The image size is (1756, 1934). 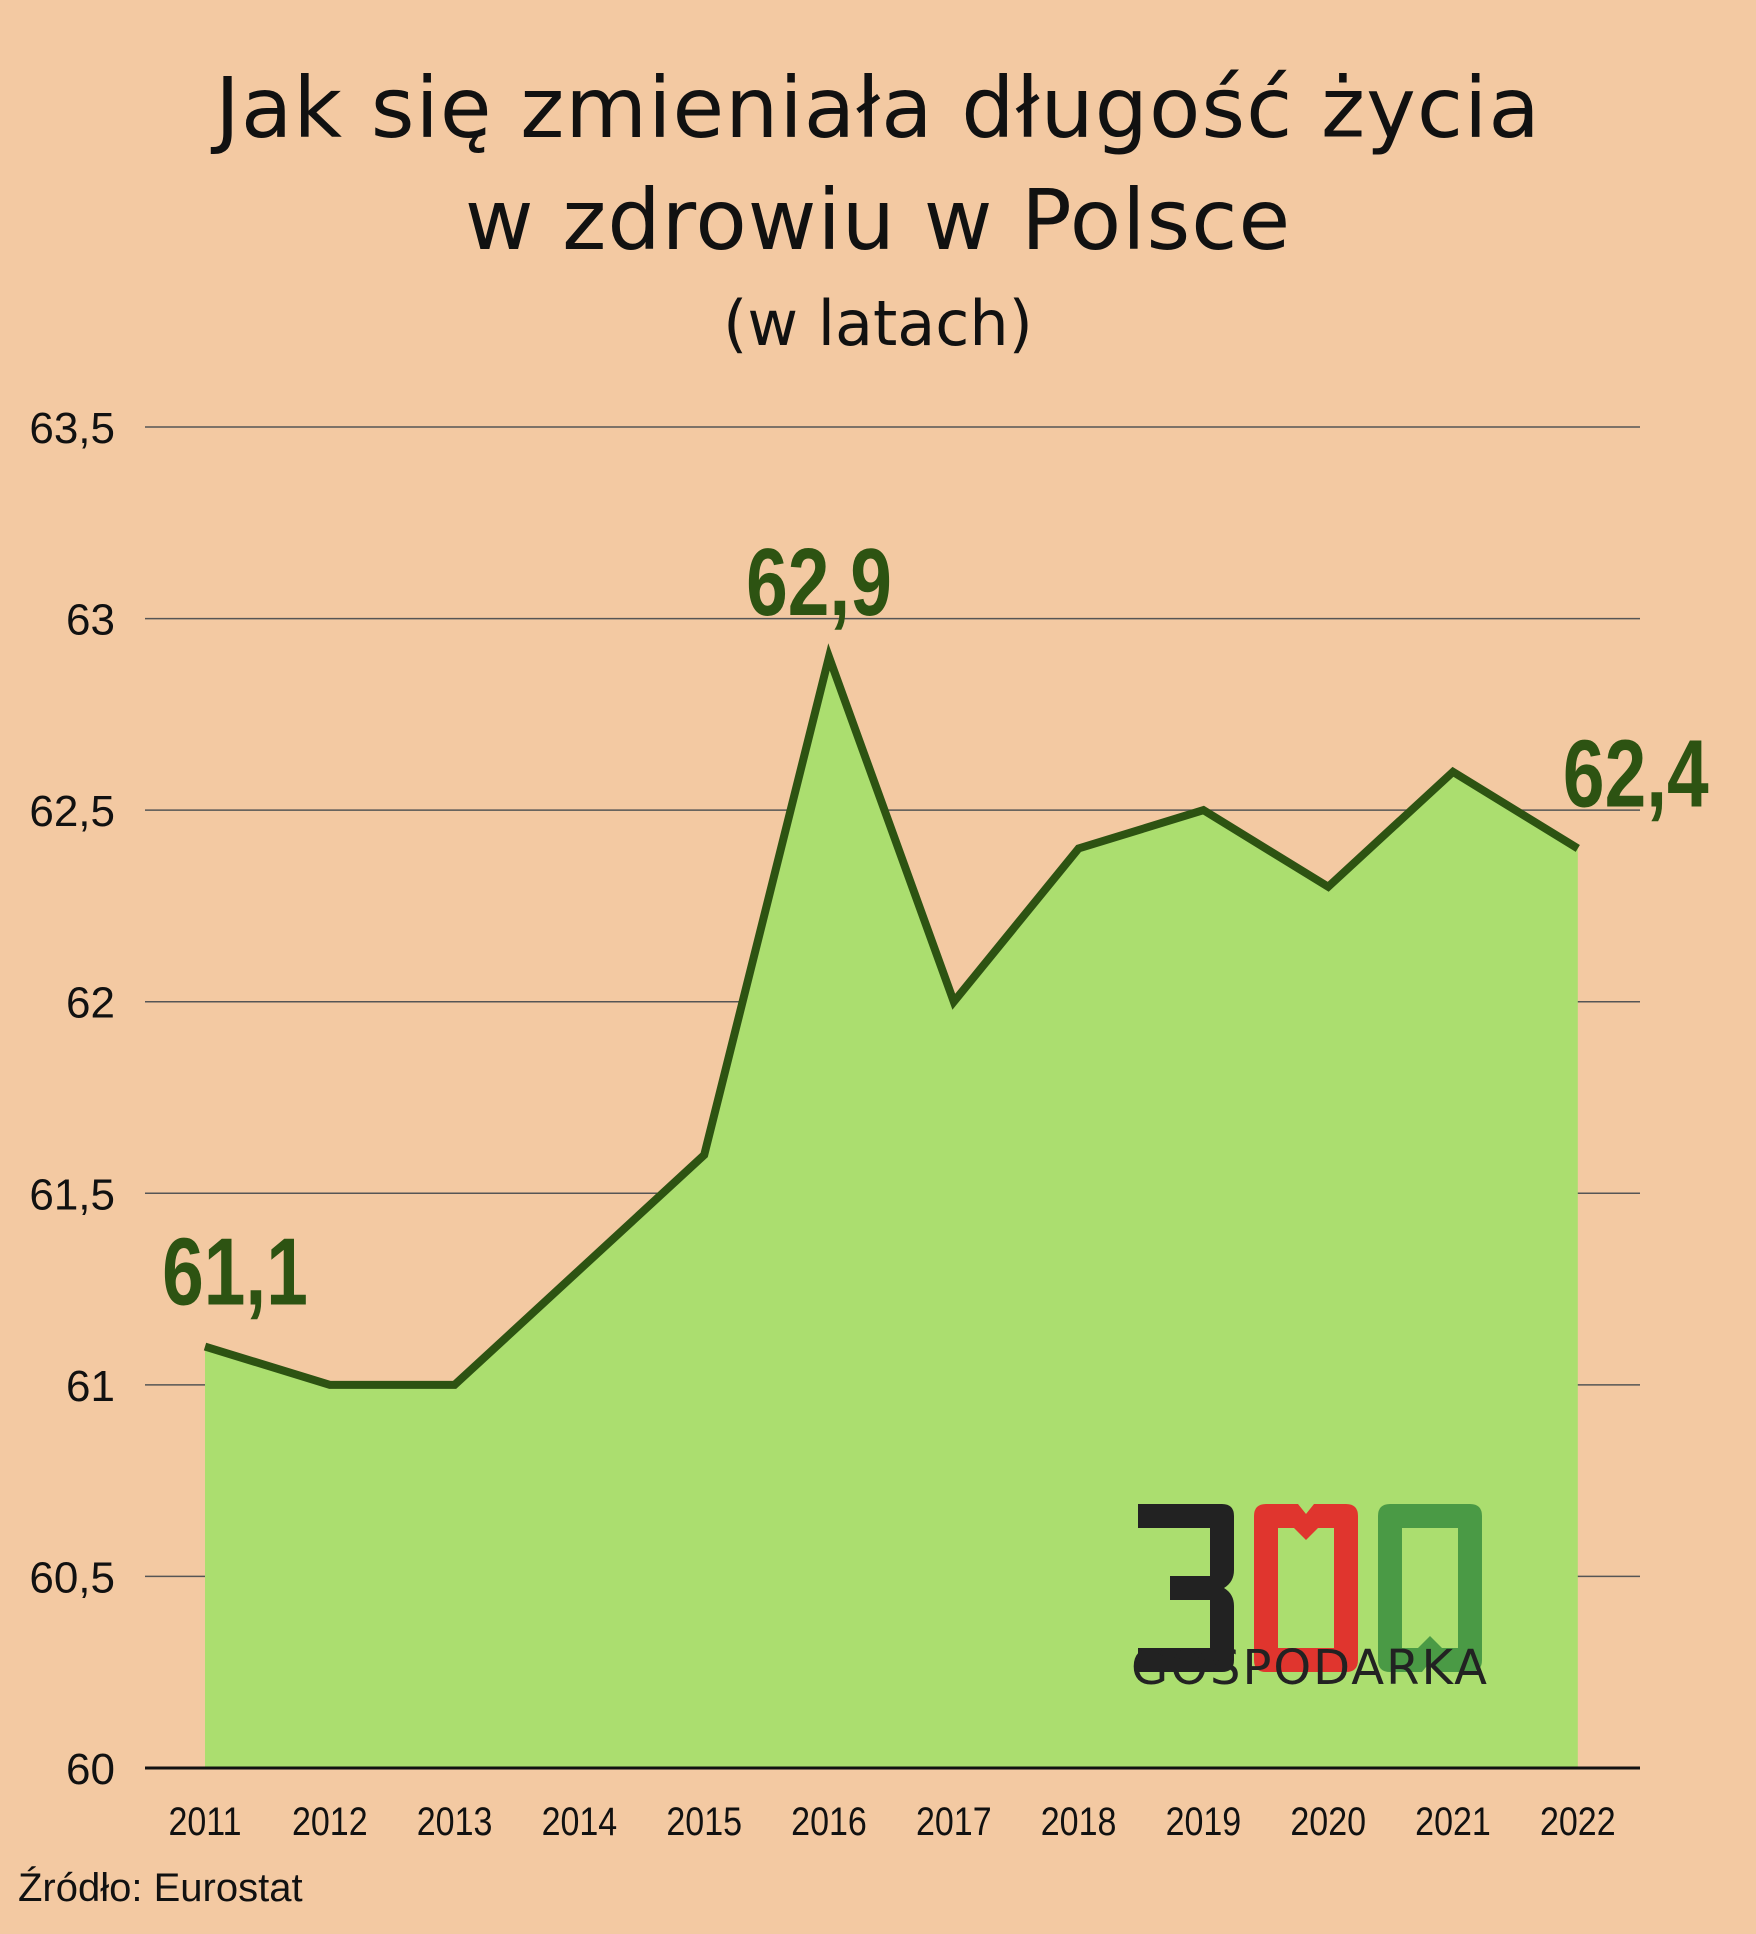 I want to click on x-tick-label: 2012, so click(x=330, y=1820).